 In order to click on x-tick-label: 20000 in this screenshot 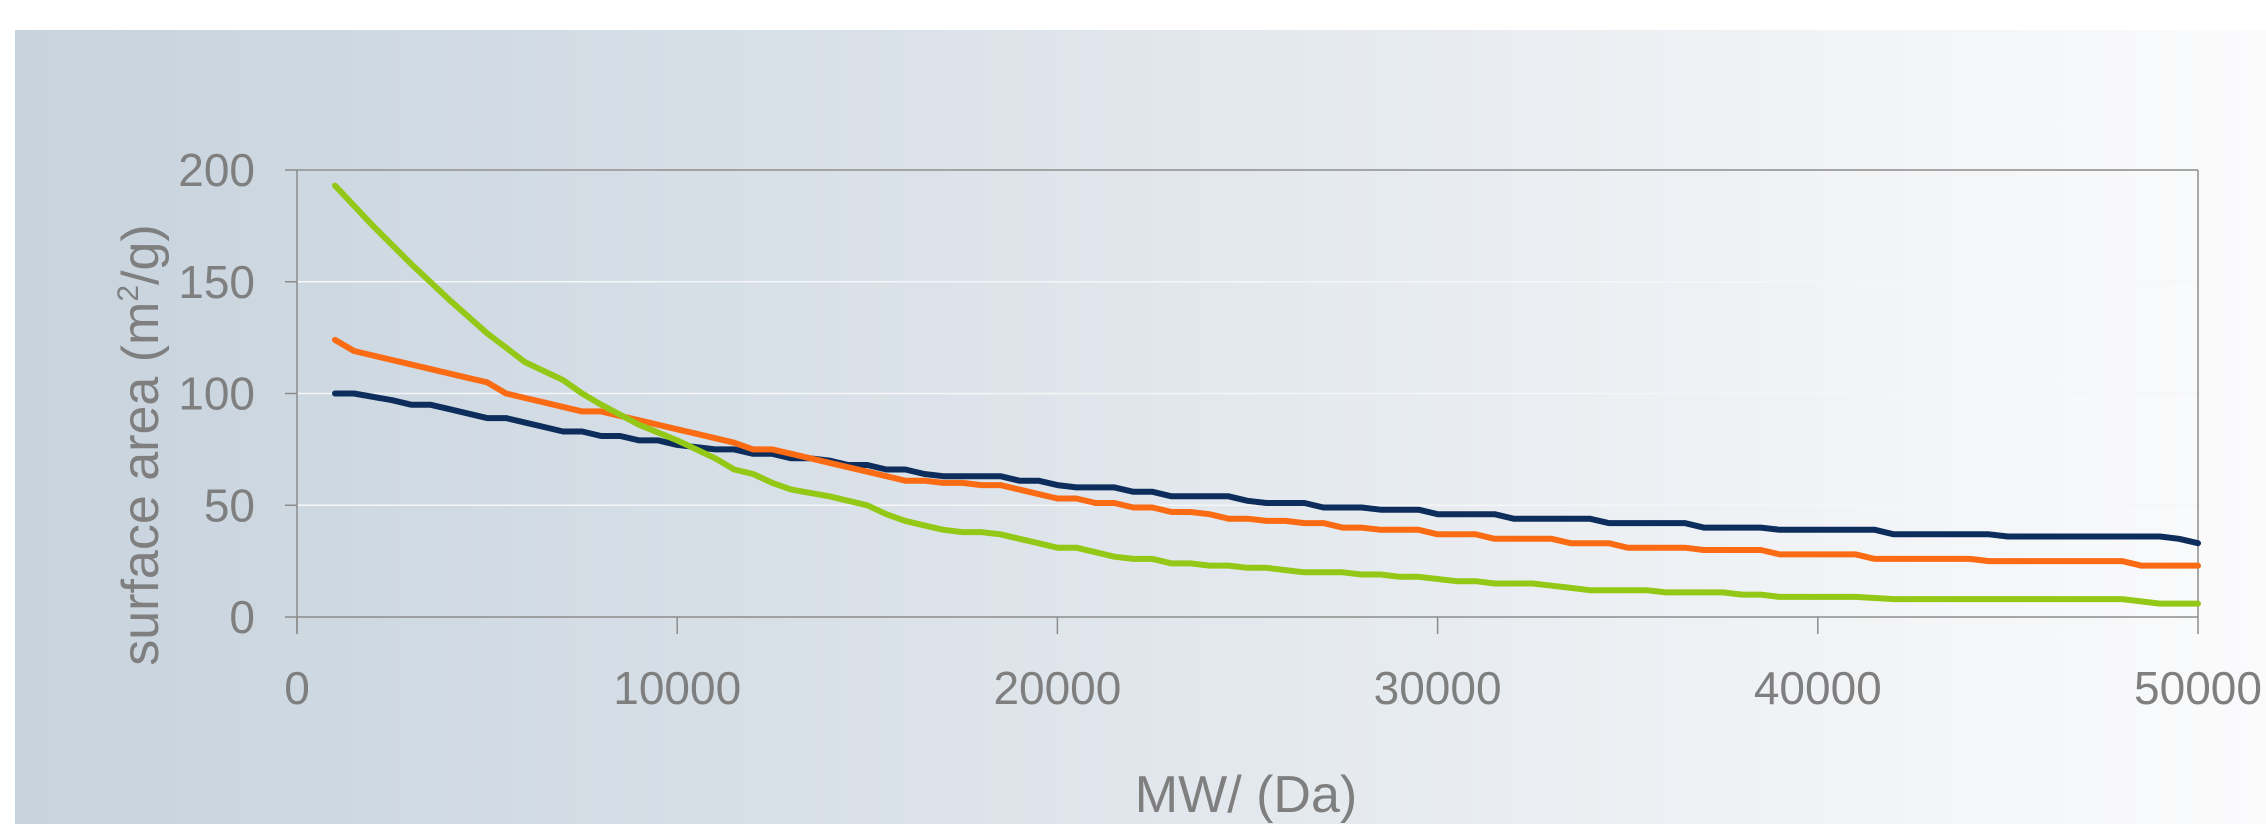, I will do `click(1057, 688)`.